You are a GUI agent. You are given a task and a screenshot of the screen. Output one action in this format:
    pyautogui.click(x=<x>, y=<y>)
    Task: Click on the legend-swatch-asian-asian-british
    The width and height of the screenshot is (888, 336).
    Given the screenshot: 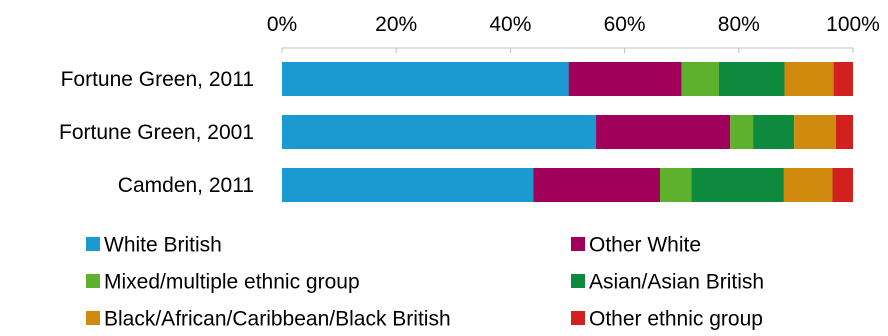 What is the action you would take?
    pyautogui.click(x=578, y=281)
    